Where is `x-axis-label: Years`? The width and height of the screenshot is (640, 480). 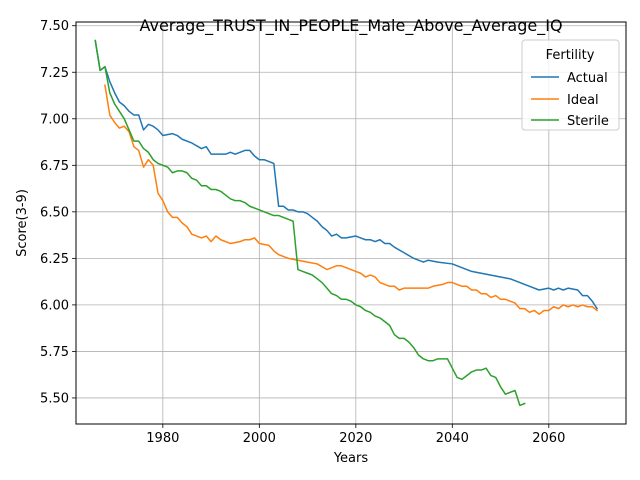
x-axis-label: Years is located at coordinates (351, 458).